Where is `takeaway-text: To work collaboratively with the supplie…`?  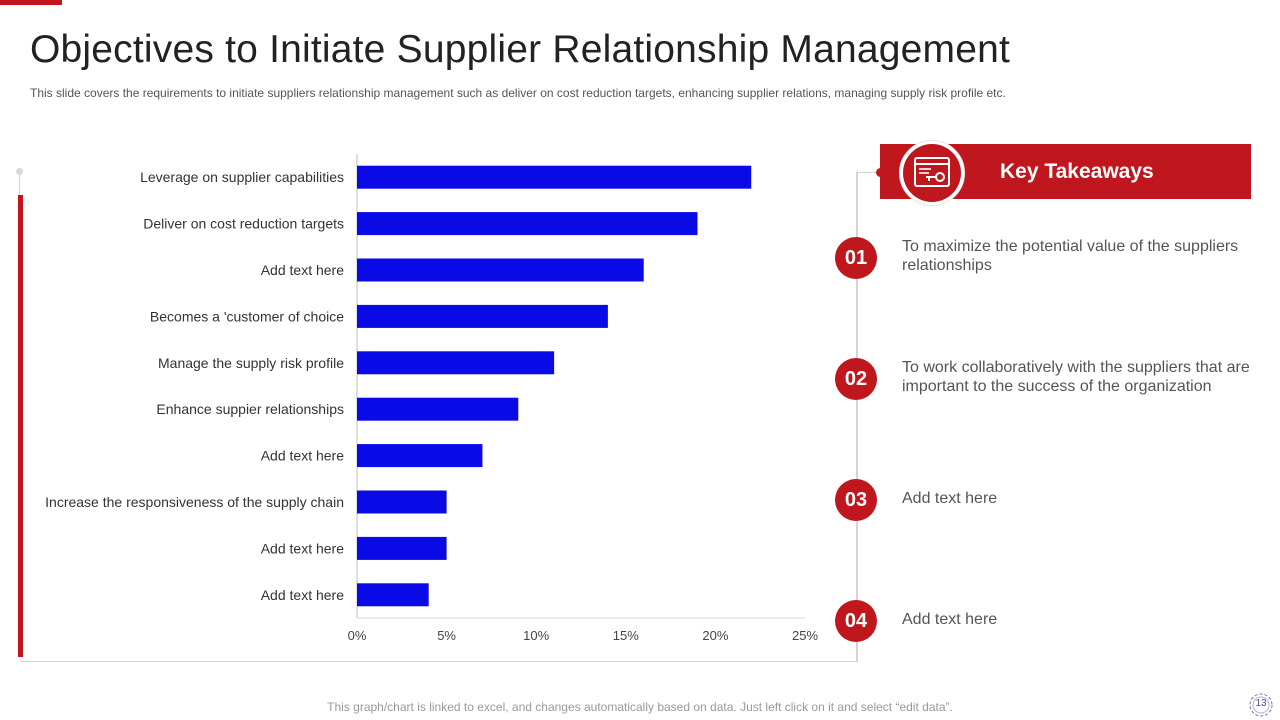 takeaway-text: To work collaboratively with the supplie… is located at coordinates (1076, 377).